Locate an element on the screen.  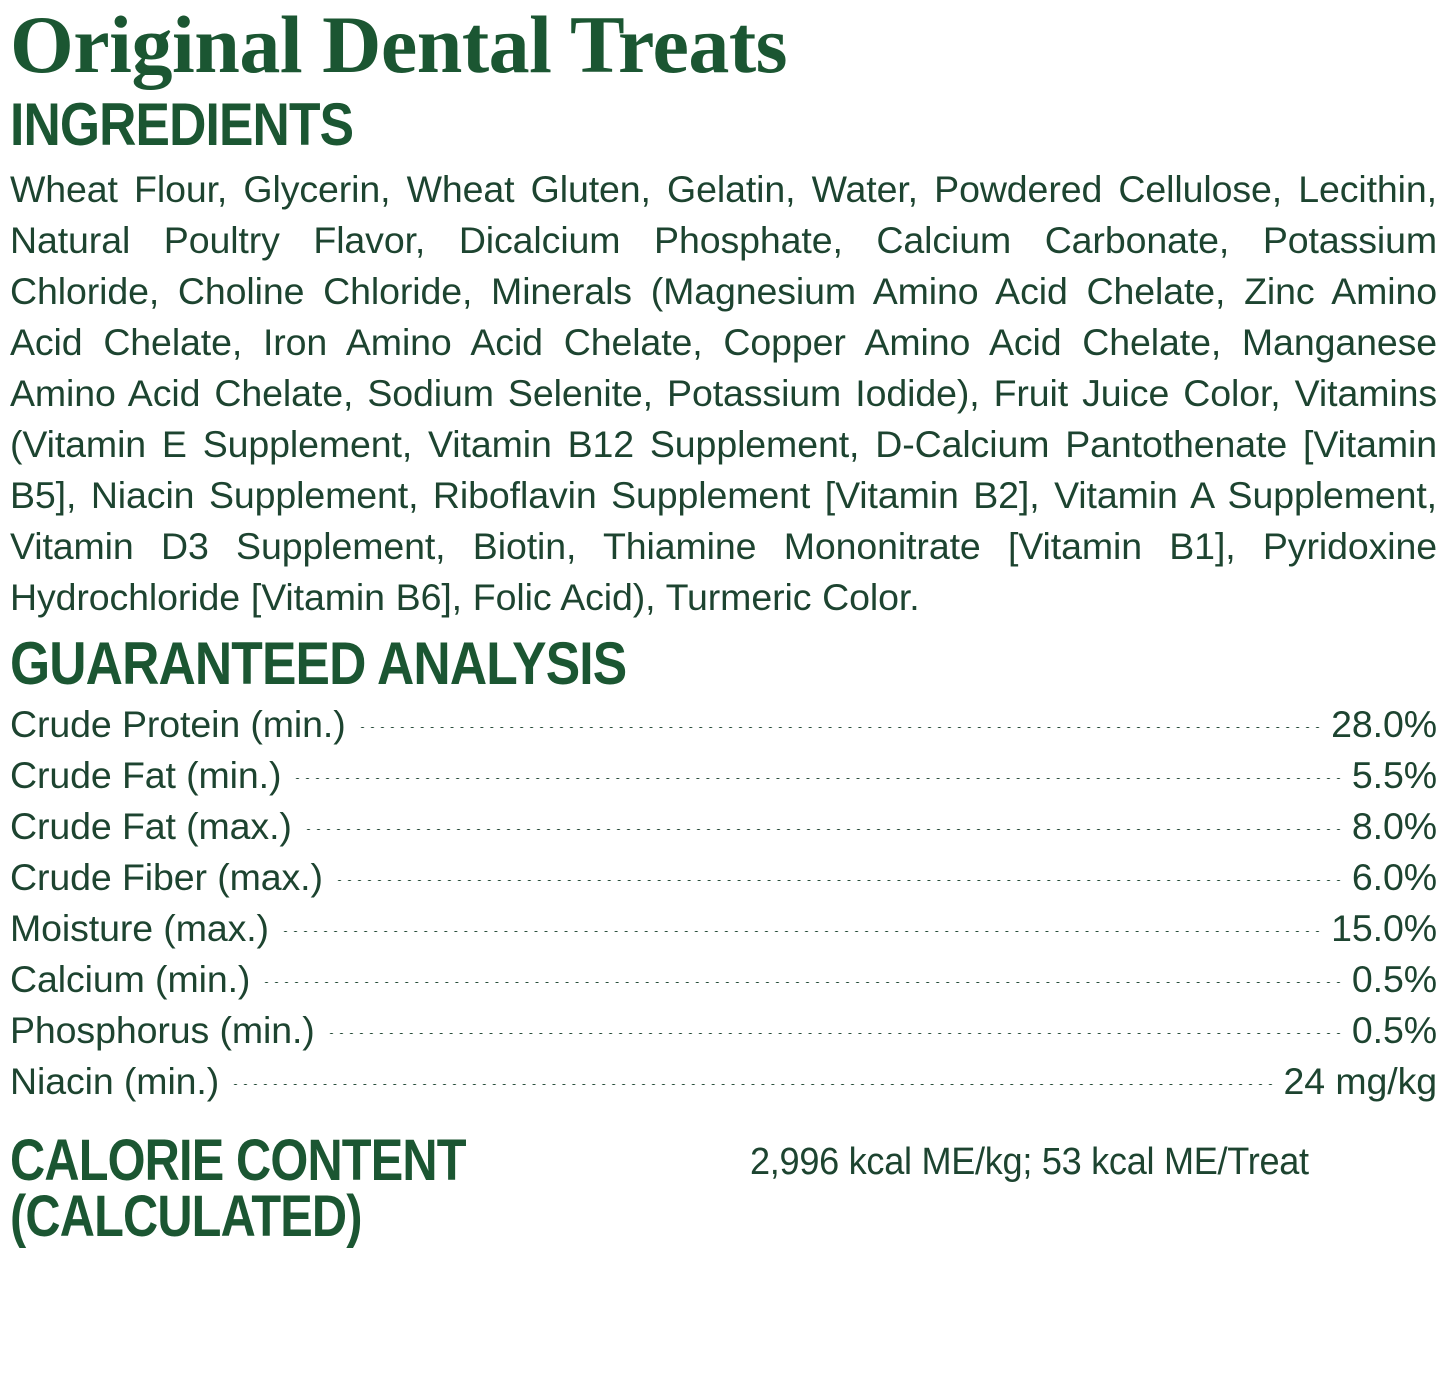
analysis-row: Crude Fat (min.) 5.5% is located at coordinates (723, 775).